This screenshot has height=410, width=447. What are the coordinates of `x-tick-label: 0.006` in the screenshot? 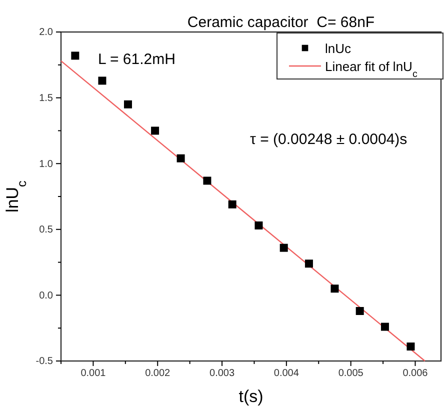 It's located at (415, 374).